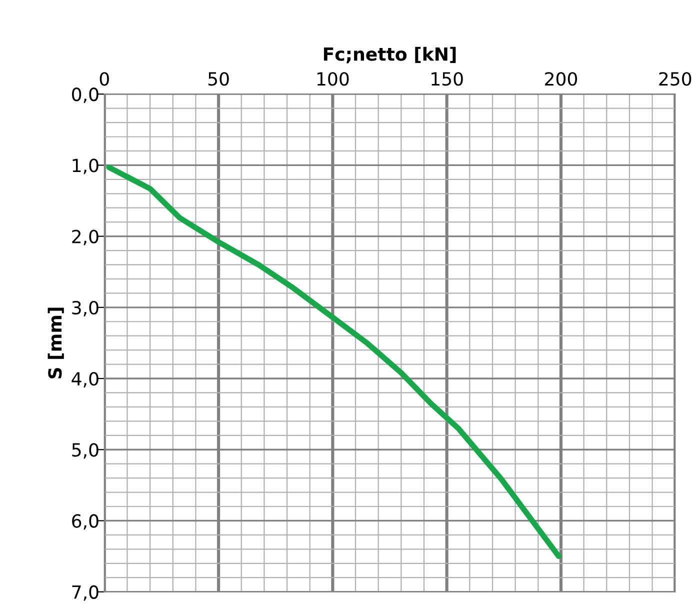 Image resolution: width=696 pixels, height=607 pixels. What do you see at coordinates (333, 79) in the screenshot?
I see `x-tick-label: 100` at bounding box center [333, 79].